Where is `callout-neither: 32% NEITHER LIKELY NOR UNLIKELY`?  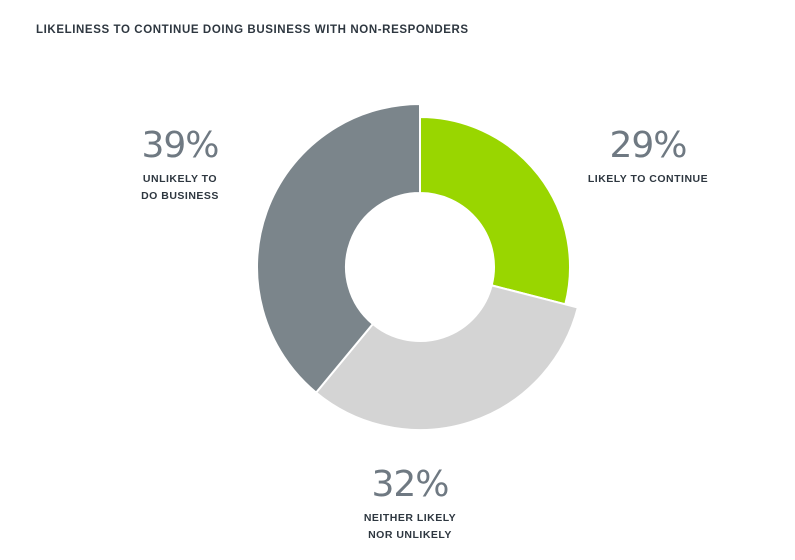 callout-neither: 32% NEITHER LIKELY NOR UNLIKELY is located at coordinates (410, 504).